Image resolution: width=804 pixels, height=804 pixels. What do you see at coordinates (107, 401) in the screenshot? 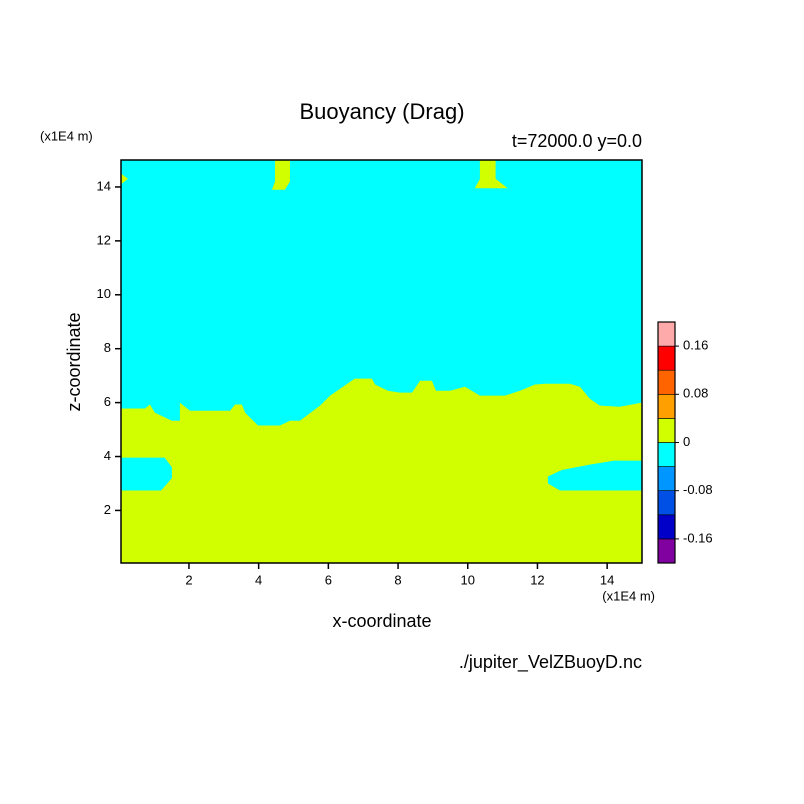
I see `y-tick-label: 6` at bounding box center [107, 401].